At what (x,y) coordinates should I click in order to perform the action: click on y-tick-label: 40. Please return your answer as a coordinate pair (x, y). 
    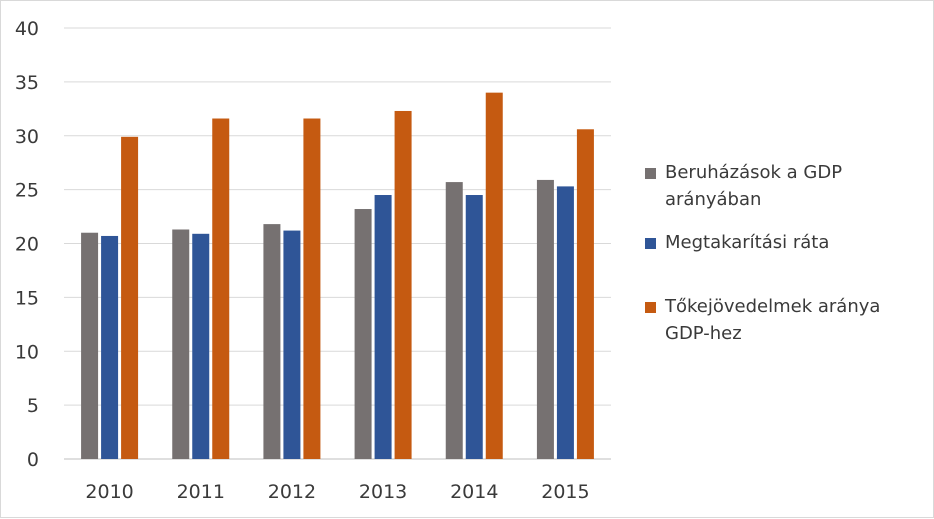
    Looking at the image, I should click on (27, 29).